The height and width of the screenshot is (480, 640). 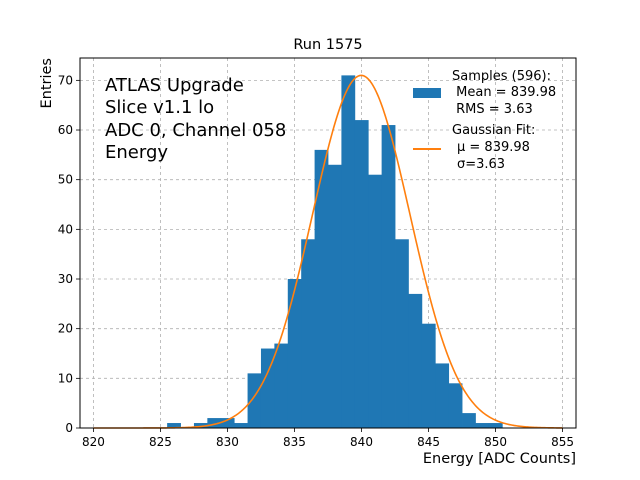 I want to click on legend-samples-rms: RMS = 3.63, so click(x=492, y=109).